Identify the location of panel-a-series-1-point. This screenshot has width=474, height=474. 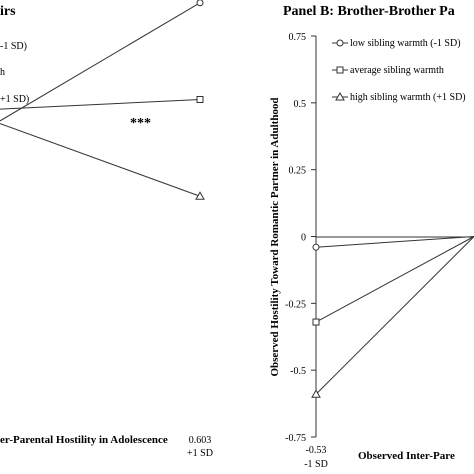
(200, 3).